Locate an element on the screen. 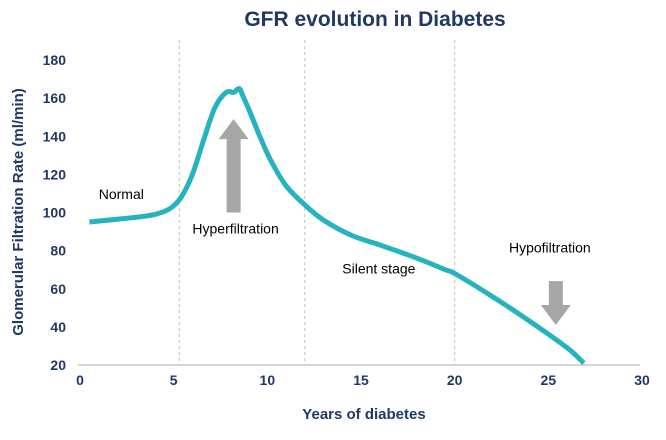 The width and height of the screenshot is (666, 440). y-tick-label: 100 is located at coordinates (55, 213).